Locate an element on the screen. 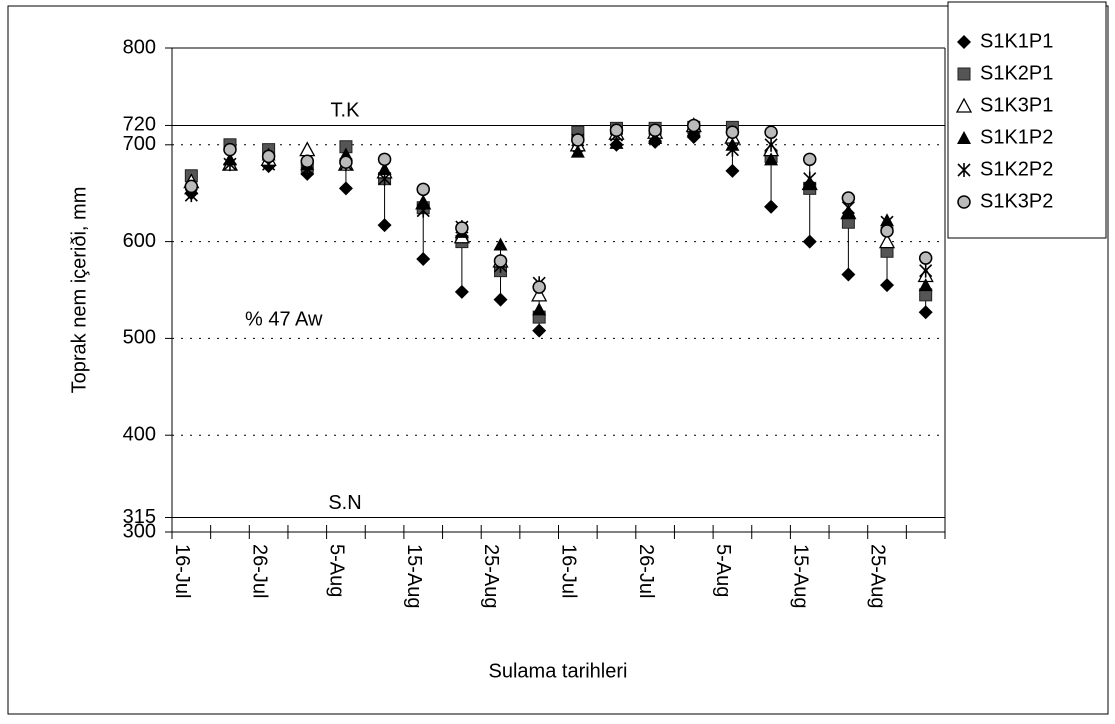 The image size is (1115, 724). y-tick-label: 400 is located at coordinates (139, 434).